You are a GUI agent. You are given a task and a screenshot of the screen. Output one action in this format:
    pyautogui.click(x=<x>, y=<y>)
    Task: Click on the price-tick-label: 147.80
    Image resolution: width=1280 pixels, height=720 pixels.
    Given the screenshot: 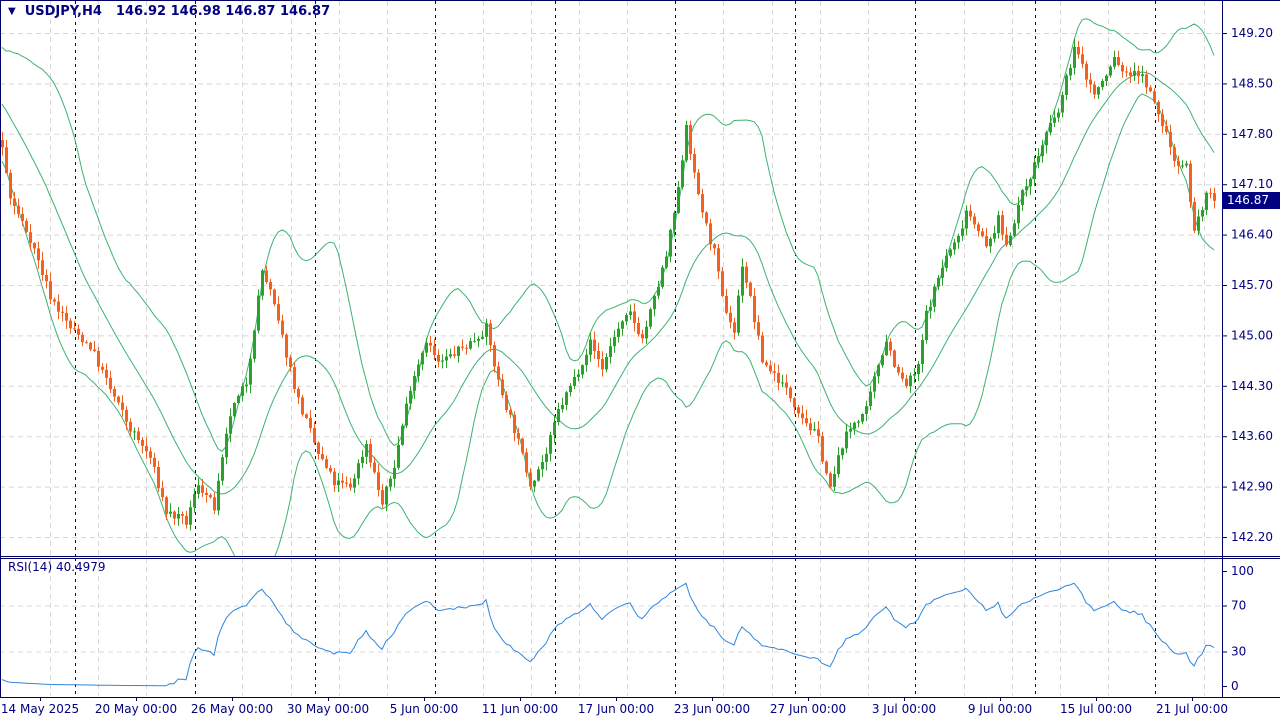 What is the action you would take?
    pyautogui.click(x=1252, y=134)
    